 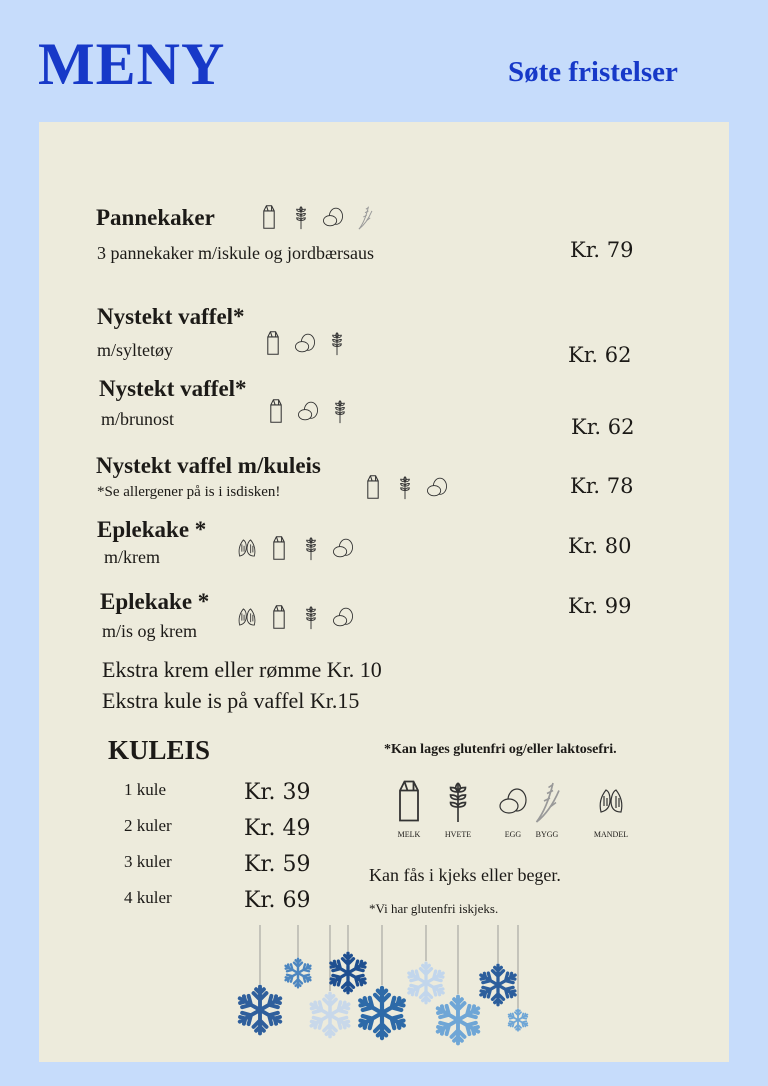 I want to click on kuleis-price: Kr. 69, so click(x=277, y=900).